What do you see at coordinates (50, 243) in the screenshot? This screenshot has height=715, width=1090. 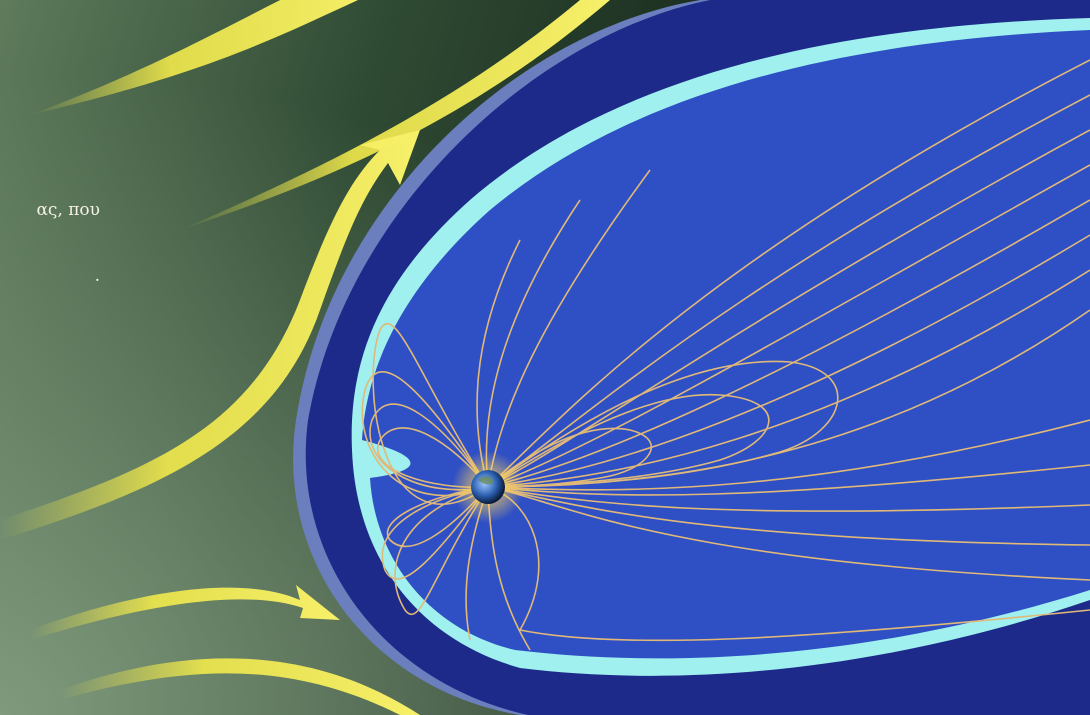 I see `caption-text: ας, που .` at bounding box center [50, 243].